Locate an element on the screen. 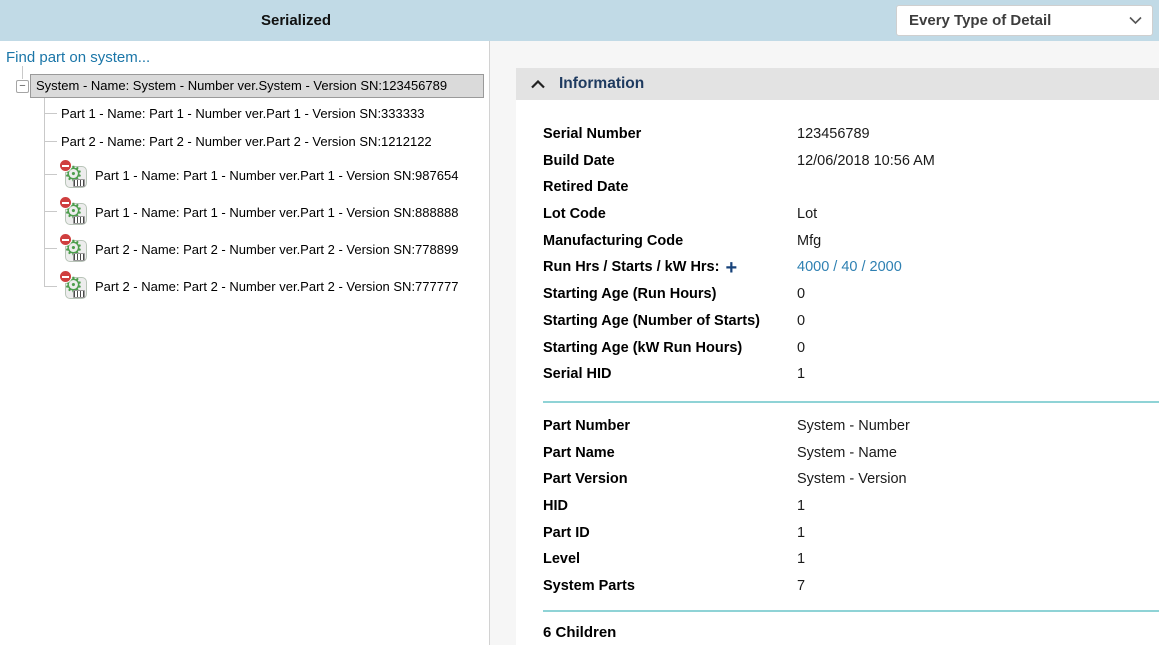  info-label: System Parts is located at coordinates (589, 586).